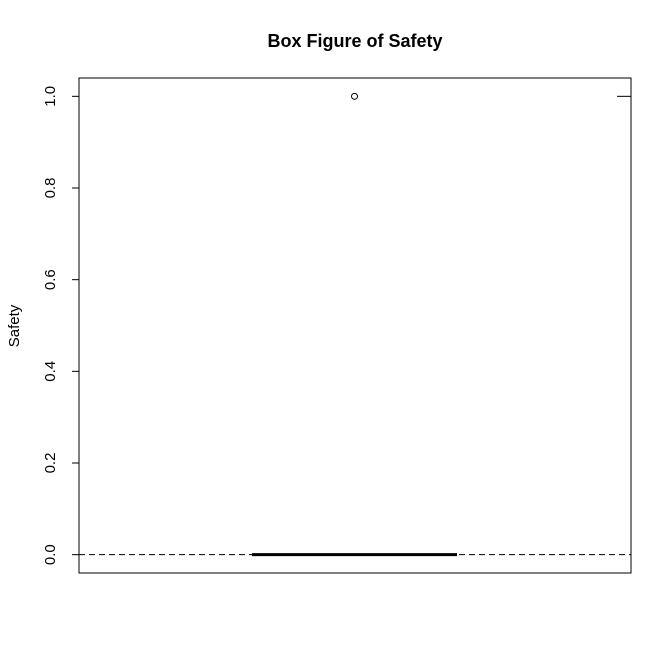 This screenshot has width=672, height=671. What do you see at coordinates (50, 371) in the screenshot?
I see `y-tick-label: 0.4` at bounding box center [50, 371].